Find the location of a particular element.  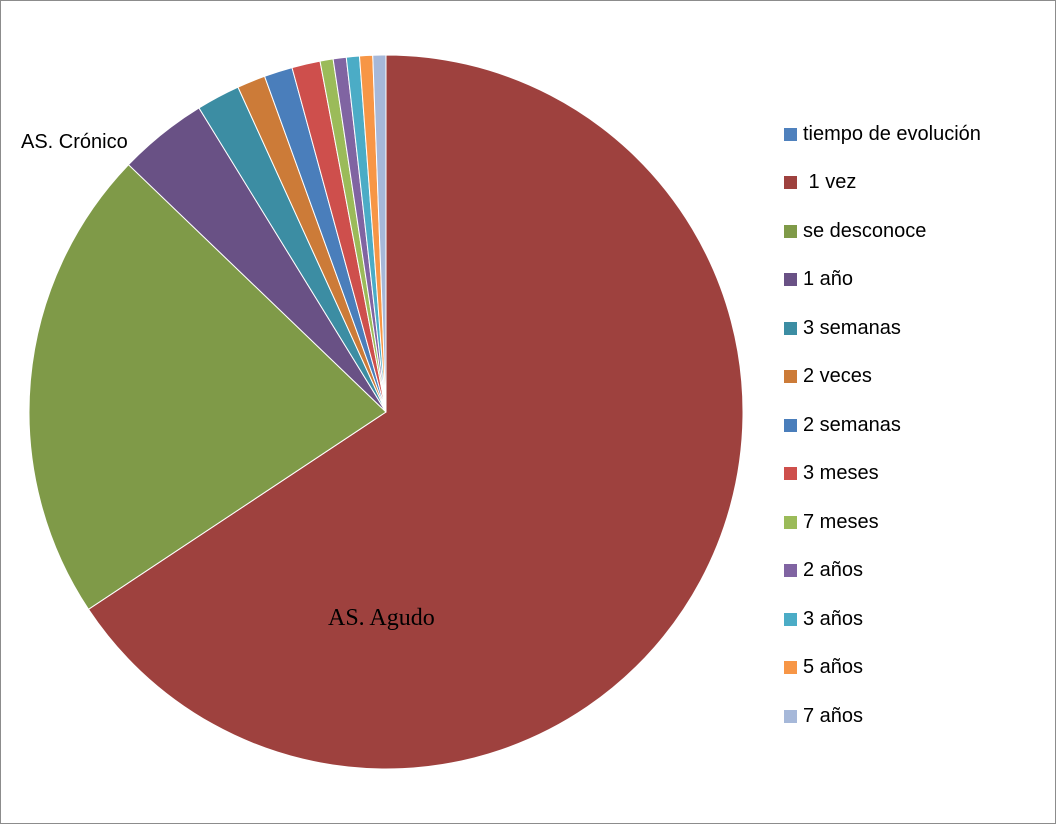

legend-item-8: 7 meses is located at coordinates (915, 522).